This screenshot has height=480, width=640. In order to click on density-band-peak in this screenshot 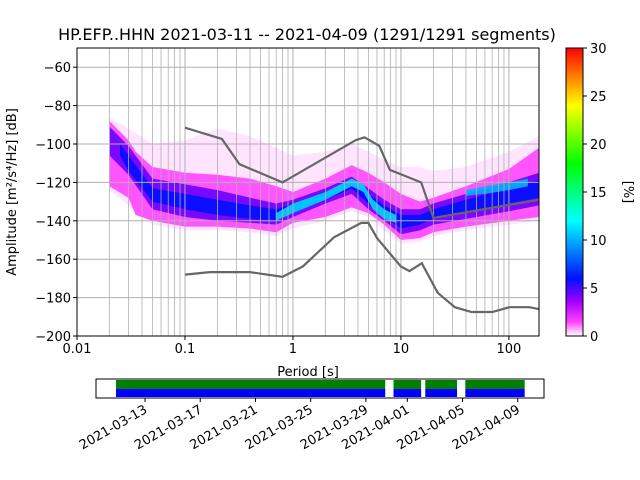, I will do `click(336, 200)`.